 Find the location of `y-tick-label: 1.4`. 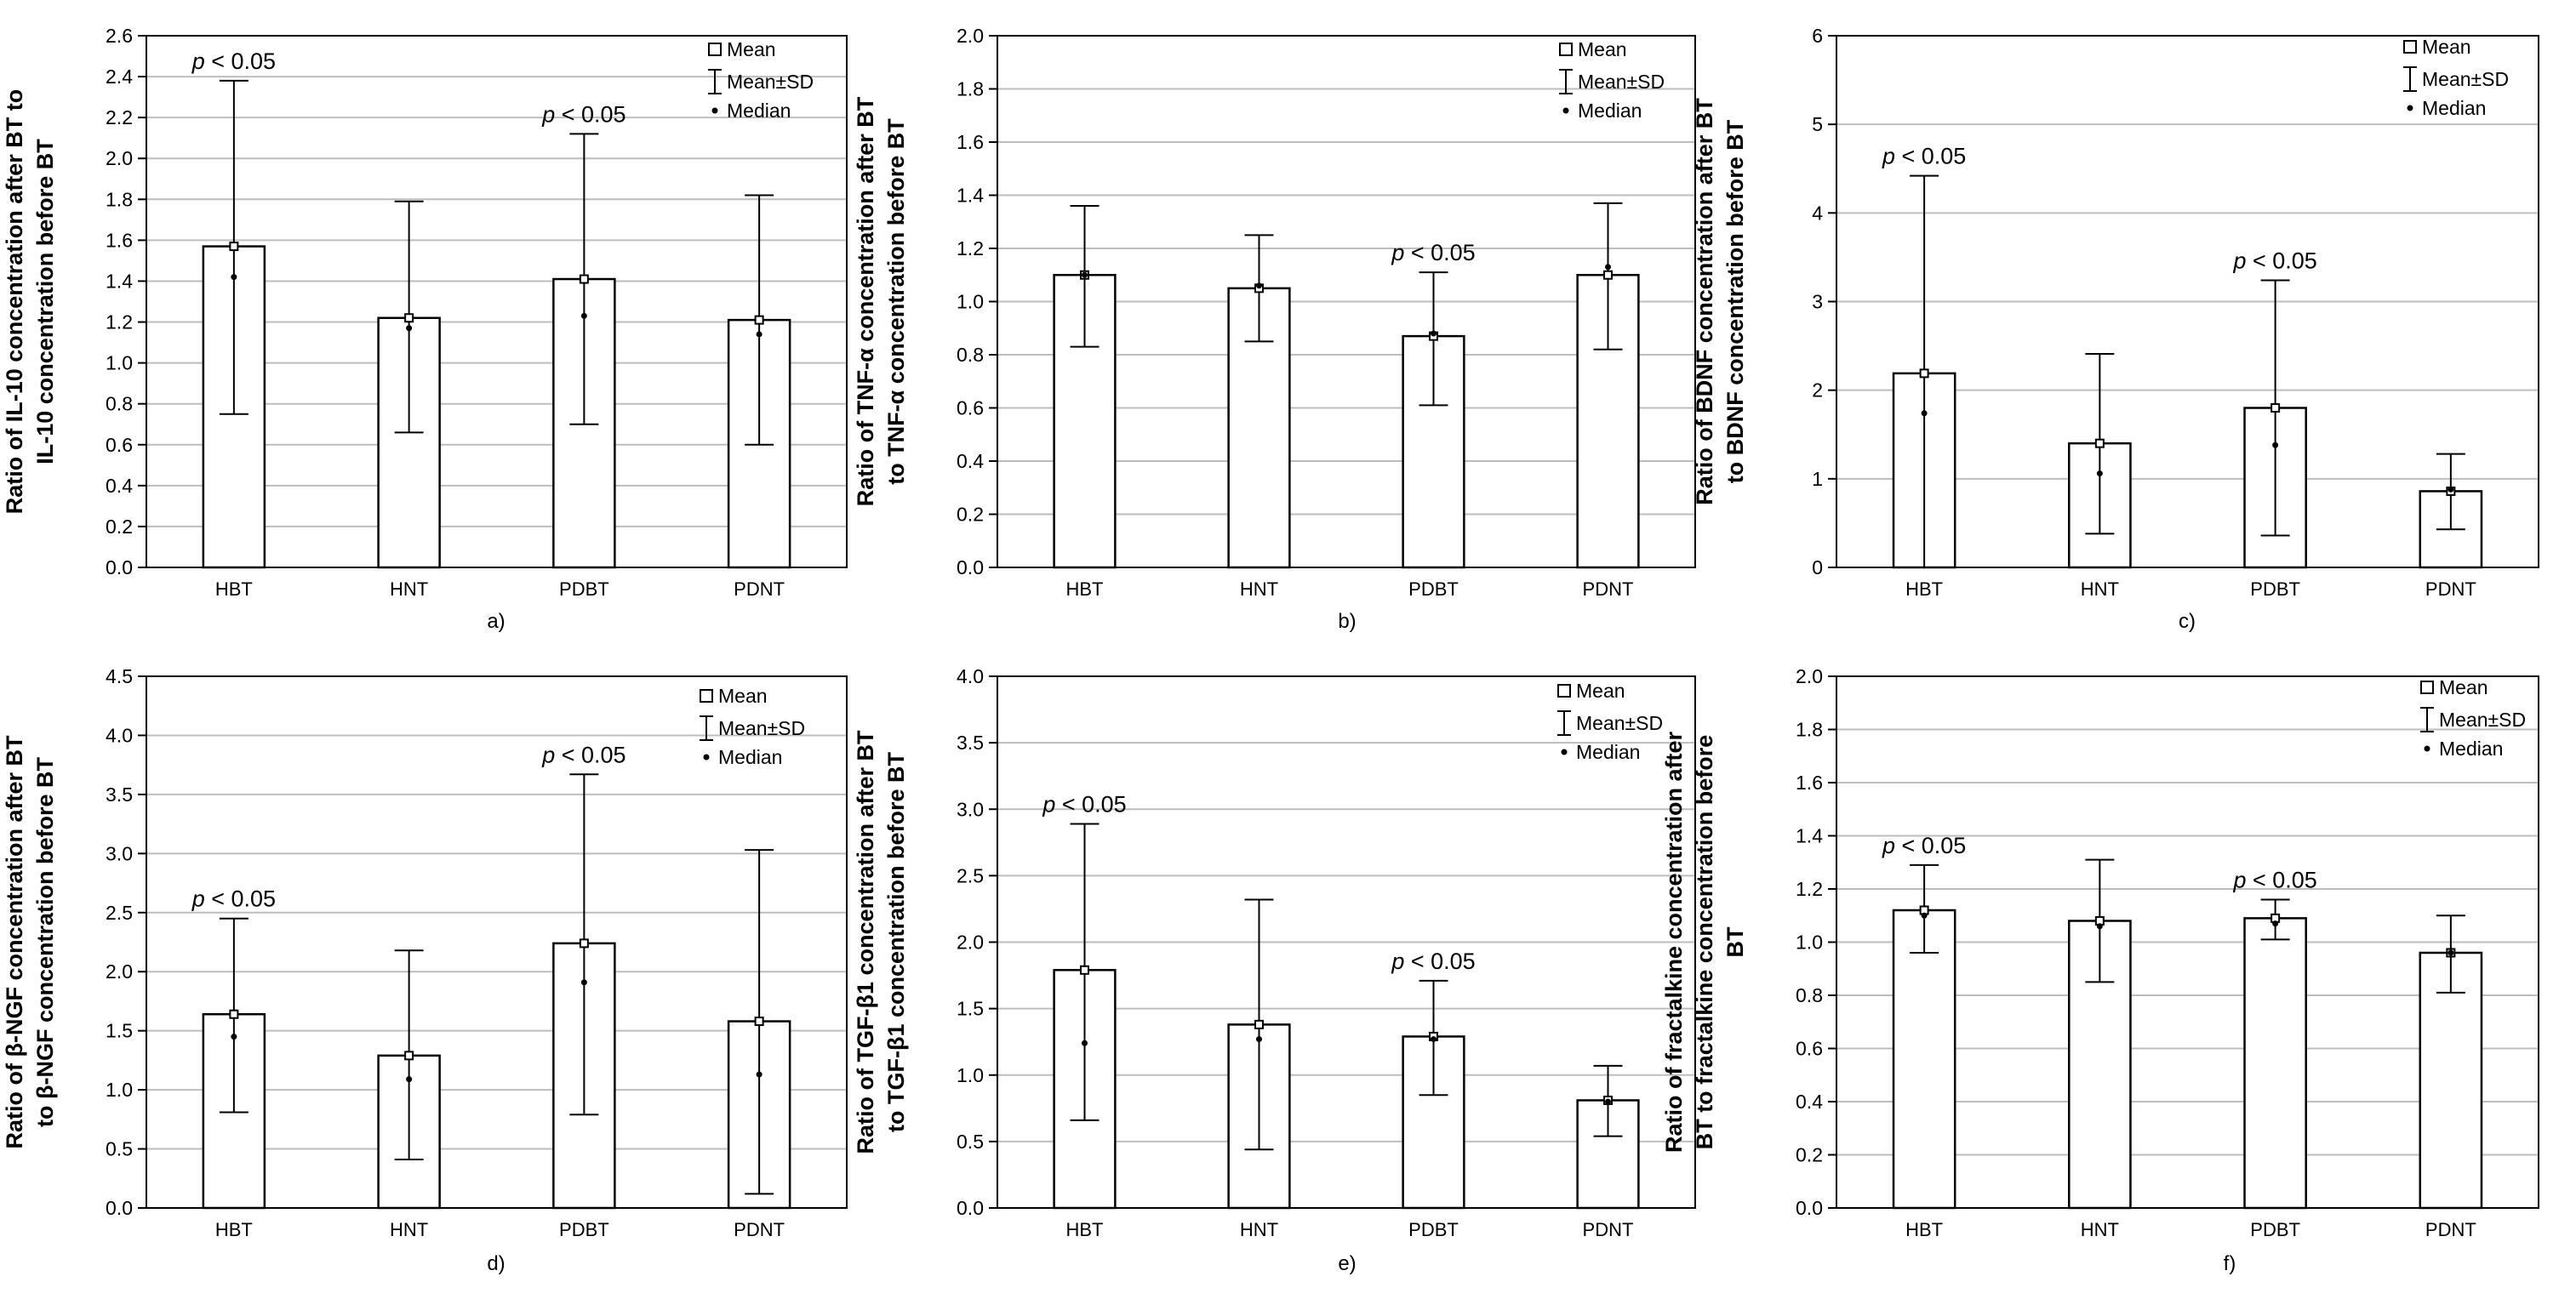

y-tick-label: 1.4 is located at coordinates (970, 196).